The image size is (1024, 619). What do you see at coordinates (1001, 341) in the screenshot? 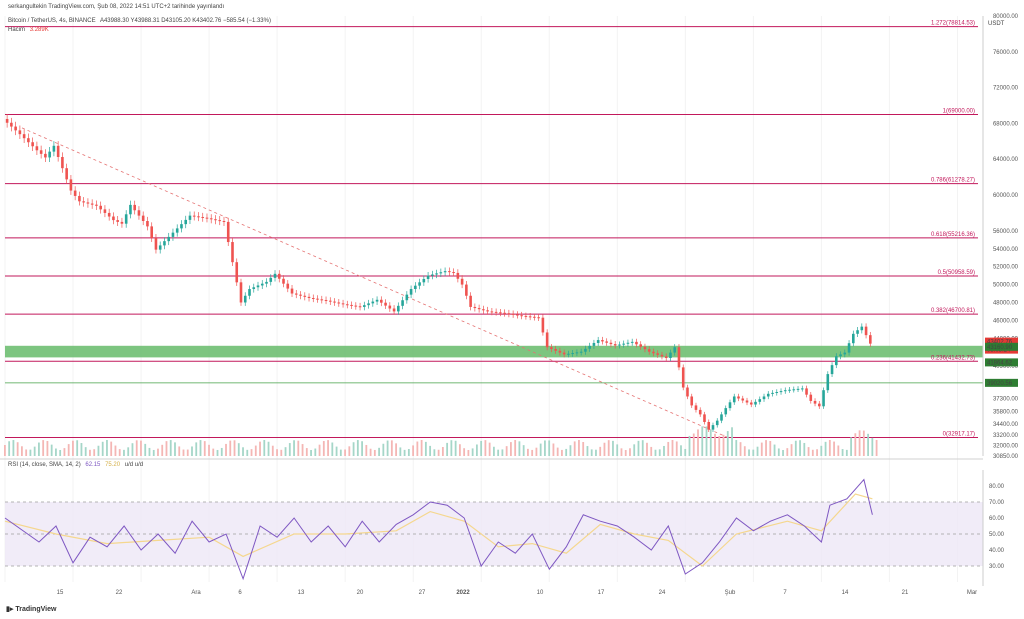
I see `price-label-box` at bounding box center [1001, 341].